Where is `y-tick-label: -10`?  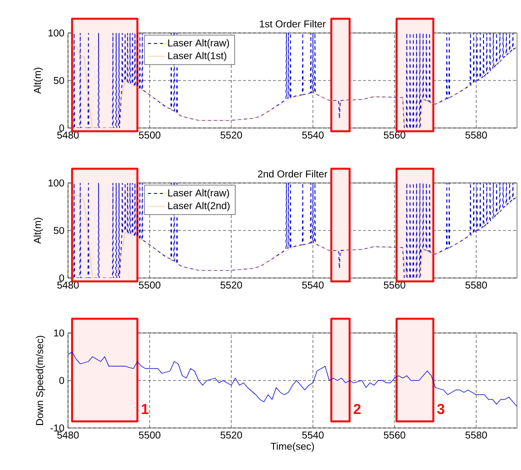 y-tick-label: -10 is located at coordinates (57, 428).